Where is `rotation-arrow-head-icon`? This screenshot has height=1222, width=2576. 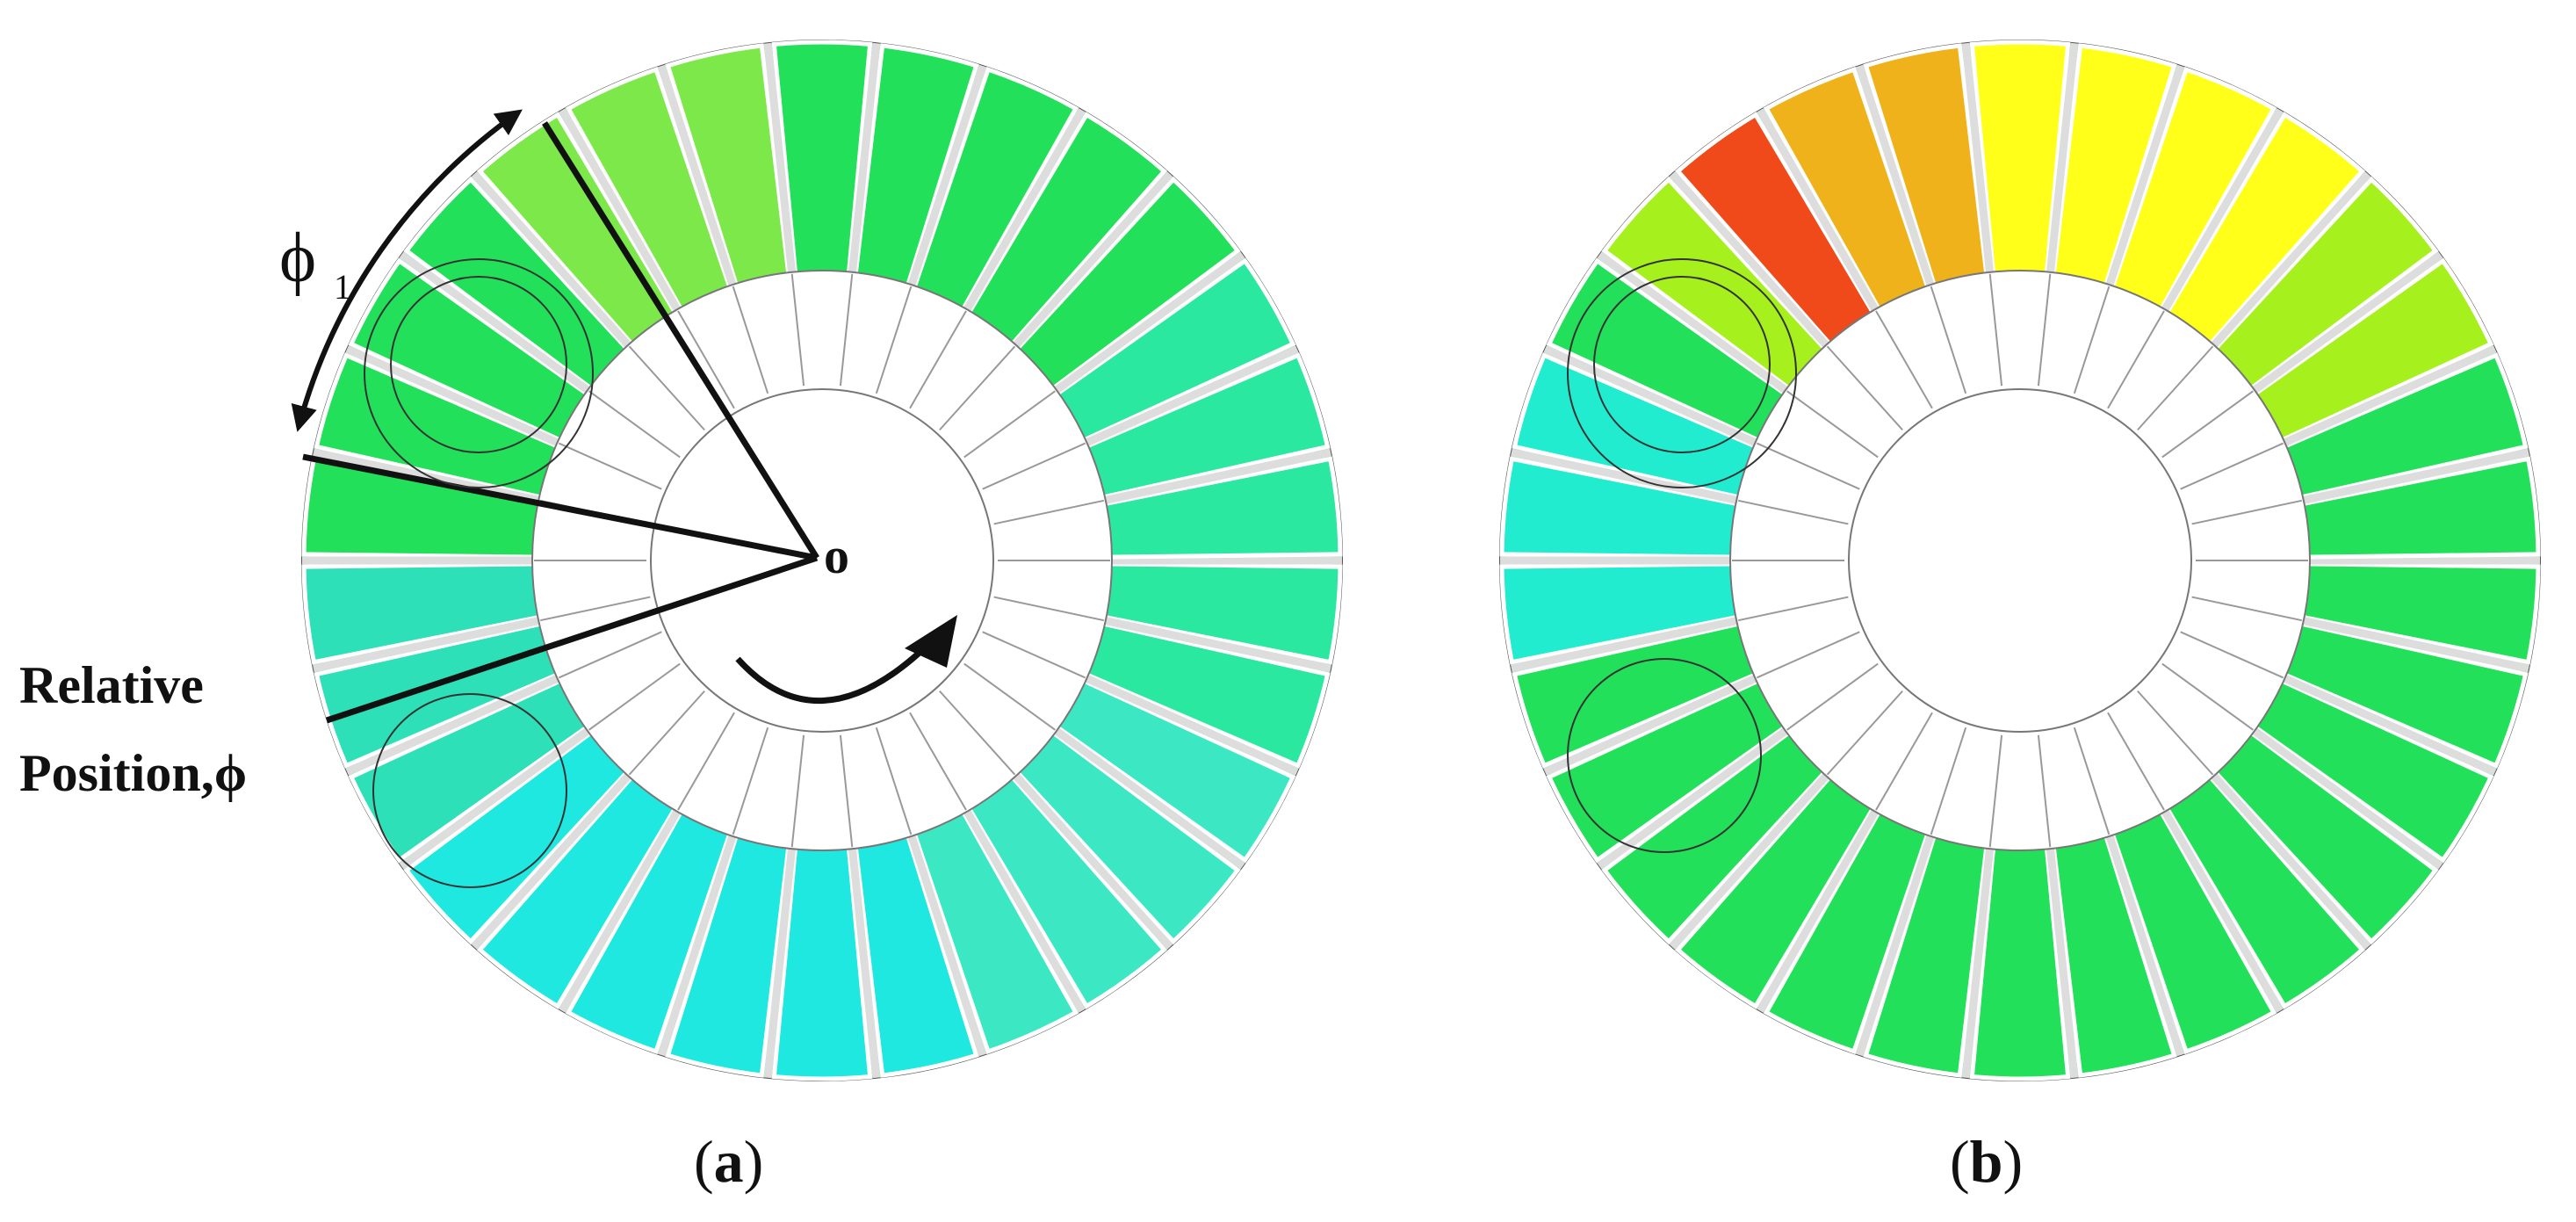
rotation-arrow-head-icon is located at coordinates (931, 641).